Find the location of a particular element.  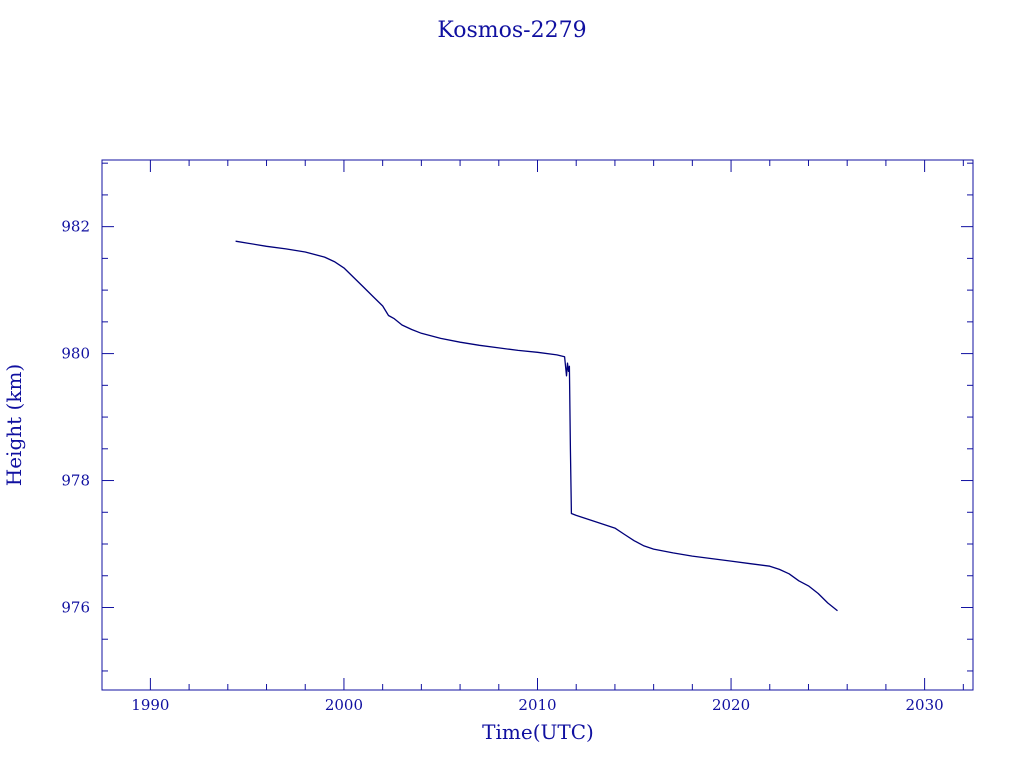

y-tick-label: 982 is located at coordinates (75, 227).